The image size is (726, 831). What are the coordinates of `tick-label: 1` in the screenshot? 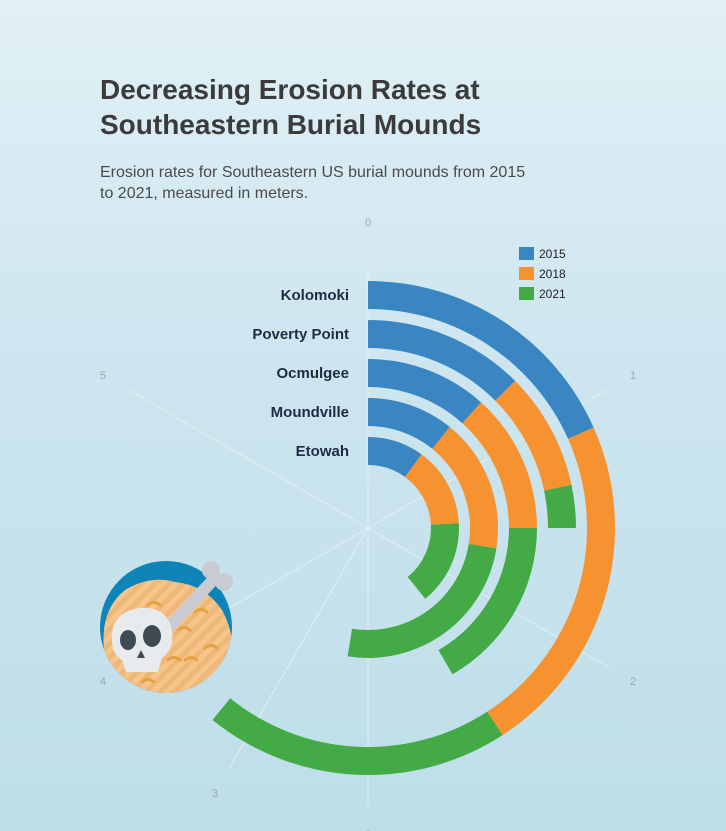 It's located at (633, 376).